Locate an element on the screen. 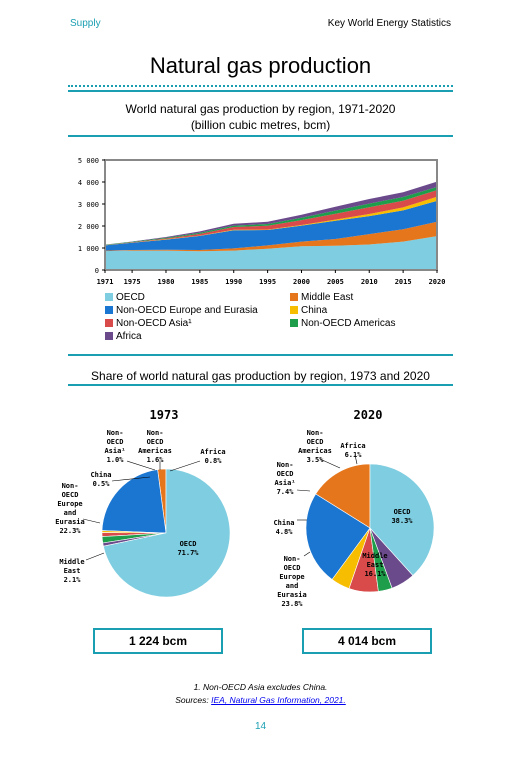 The width and height of the screenshot is (521, 758). pie-2020-label-amer: Non-OECD Americas 3.5% is located at coordinates (315, 446).